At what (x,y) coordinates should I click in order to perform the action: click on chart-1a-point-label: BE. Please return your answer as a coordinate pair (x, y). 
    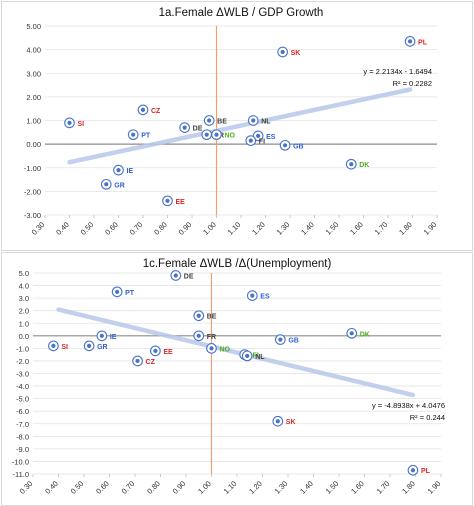
    Looking at the image, I should click on (222, 122).